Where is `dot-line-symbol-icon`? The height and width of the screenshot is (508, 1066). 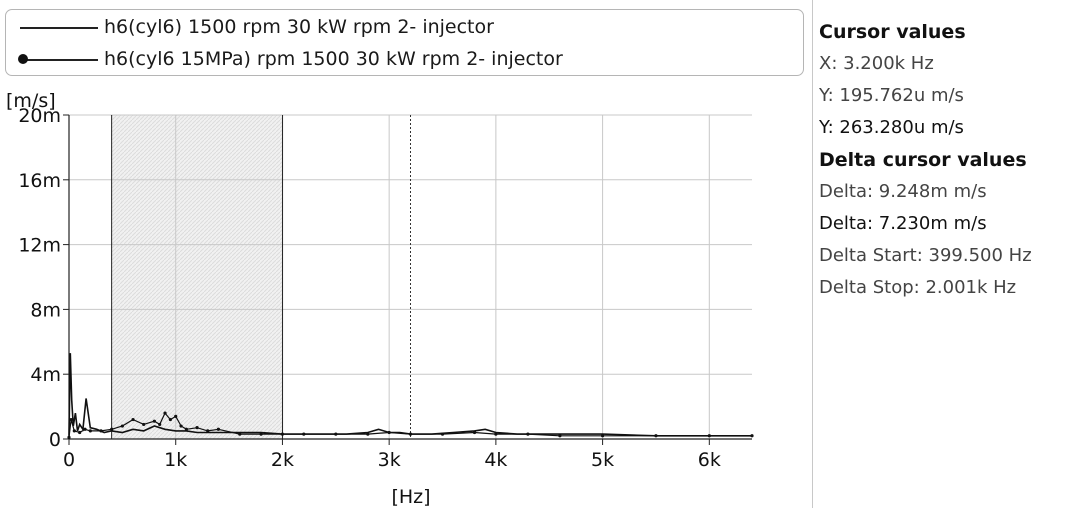
dot-line-symbol-icon is located at coordinates (57, 59).